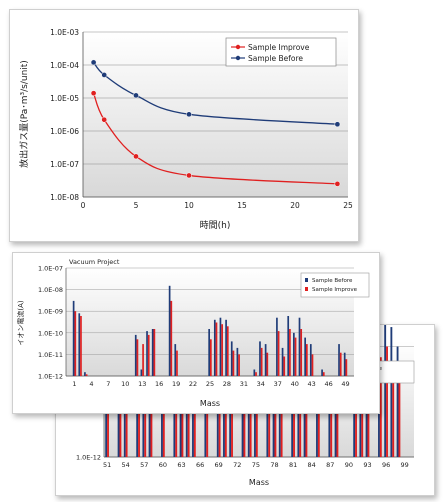  What do you see at coordinates (50, 333) in the screenshot?
I see `y-tick-label: 1.0E-10` at bounding box center [50, 333].